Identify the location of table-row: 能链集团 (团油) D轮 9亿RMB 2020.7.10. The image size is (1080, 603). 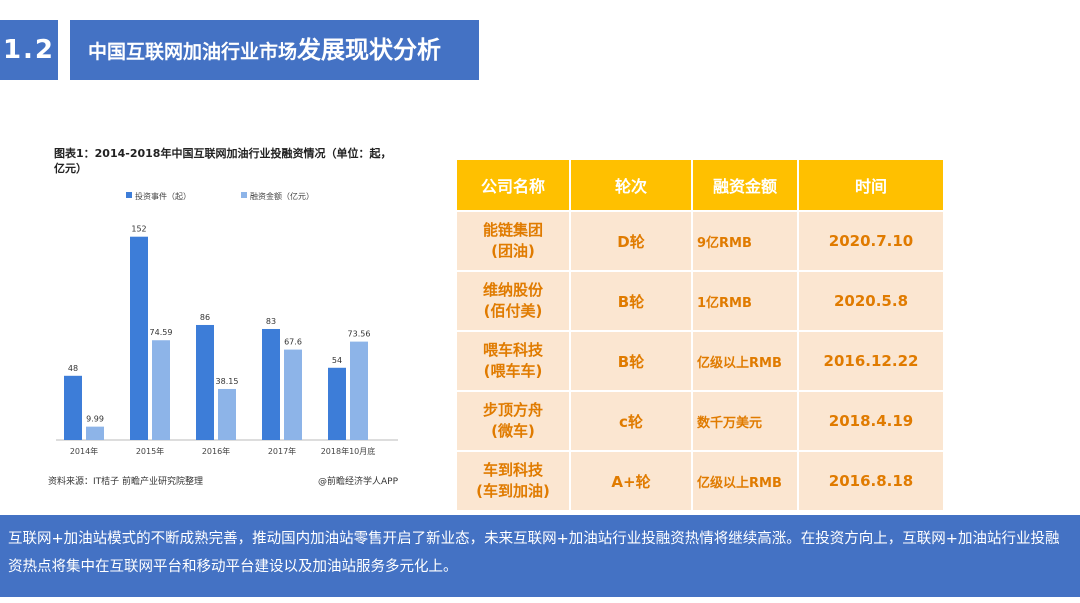
(700, 241).